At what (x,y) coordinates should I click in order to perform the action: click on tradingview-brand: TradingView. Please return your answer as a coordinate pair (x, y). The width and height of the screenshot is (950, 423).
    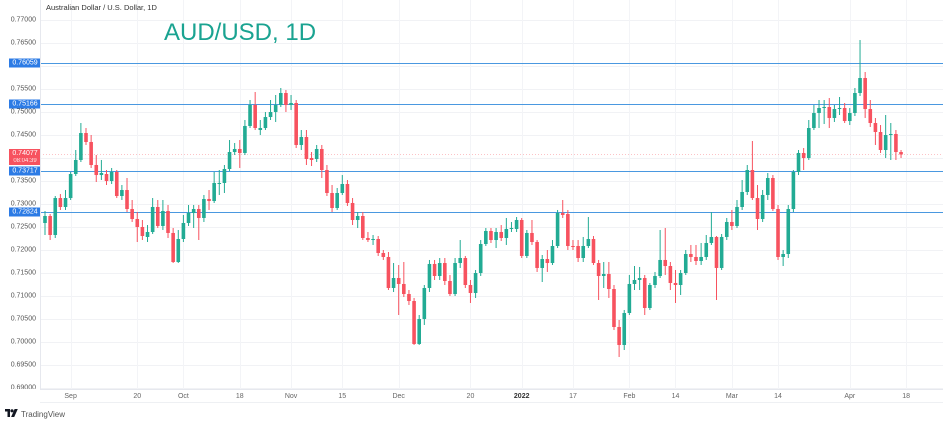
    Looking at the image, I should click on (35, 414).